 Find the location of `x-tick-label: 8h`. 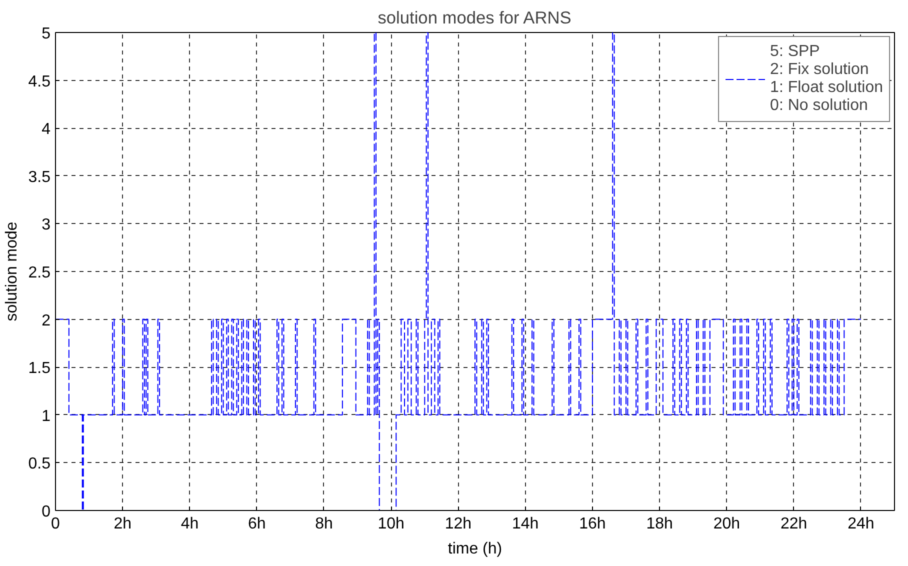

x-tick-label: 8h is located at coordinates (324, 524).